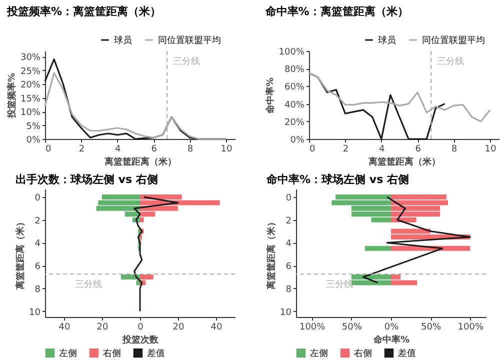 This screenshot has width=500, height=362. Describe the element at coordinates (294, 87) in the screenshot. I see `y-tick-label: 60%` at that location.